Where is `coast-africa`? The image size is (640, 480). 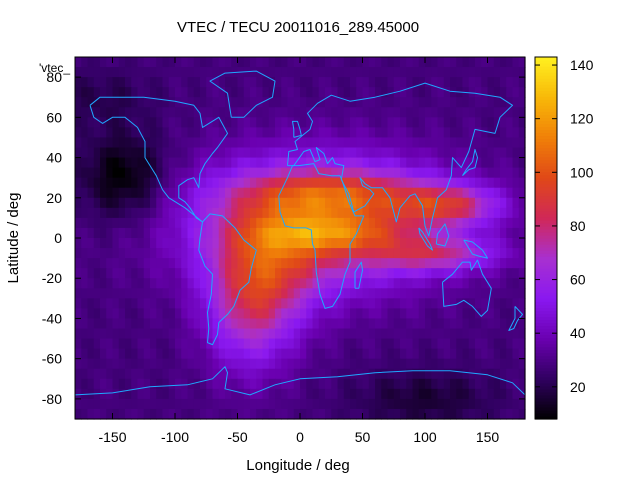
coast-africa is located at coordinates (321, 236).